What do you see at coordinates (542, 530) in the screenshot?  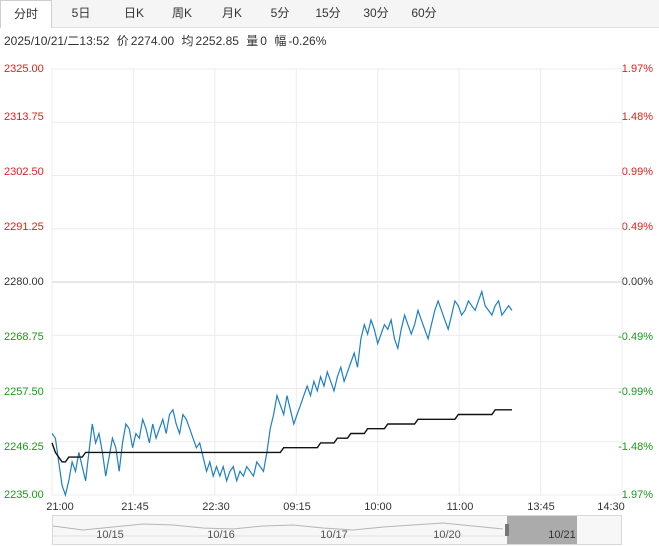 I see `navigator-window` at bounding box center [542, 530].